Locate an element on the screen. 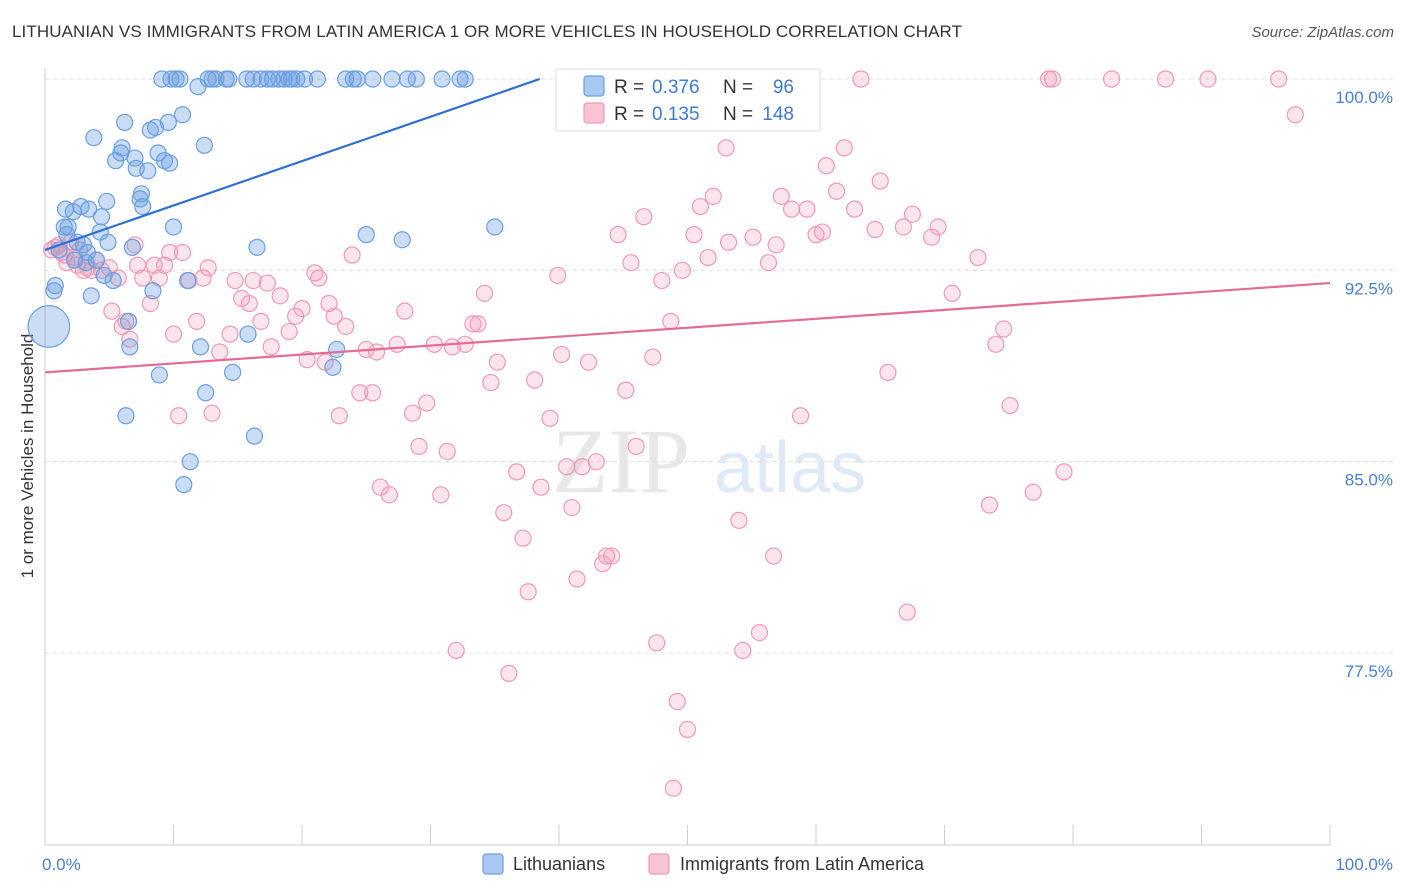 This screenshot has height=892, width=1406. immigrants-trend-line is located at coordinates (687, 327).